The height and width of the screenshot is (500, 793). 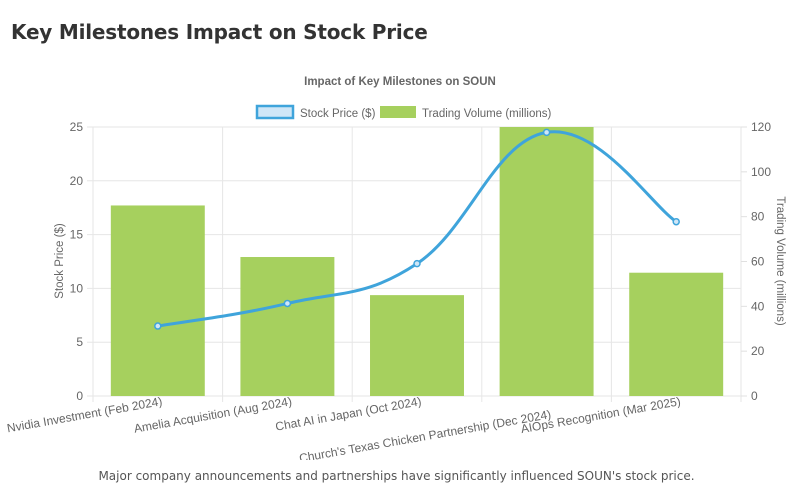 I want to click on left-axis-tick-label: 25, so click(x=77, y=127).